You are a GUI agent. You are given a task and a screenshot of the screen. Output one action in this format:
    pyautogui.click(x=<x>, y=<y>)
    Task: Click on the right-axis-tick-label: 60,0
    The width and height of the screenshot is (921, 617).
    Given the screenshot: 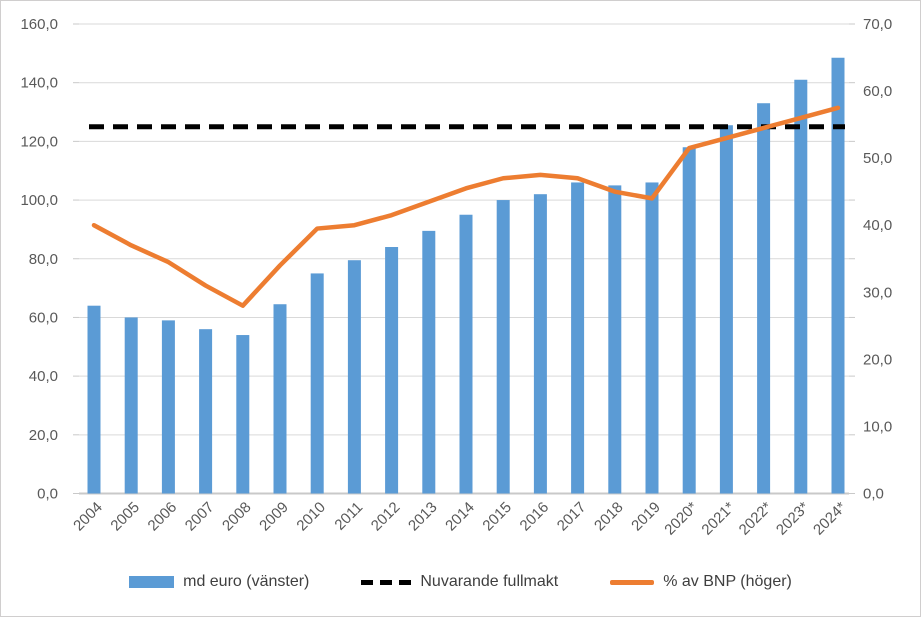 What is the action you would take?
    pyautogui.click(x=877, y=91)
    